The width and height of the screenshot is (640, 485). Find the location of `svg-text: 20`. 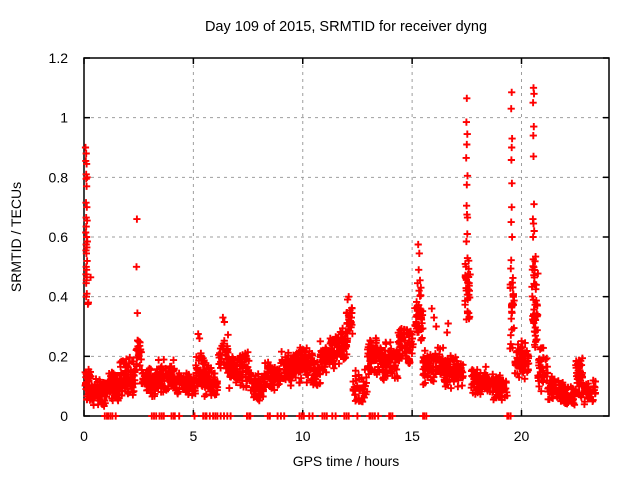

svg-text: 20 is located at coordinates (522, 436).